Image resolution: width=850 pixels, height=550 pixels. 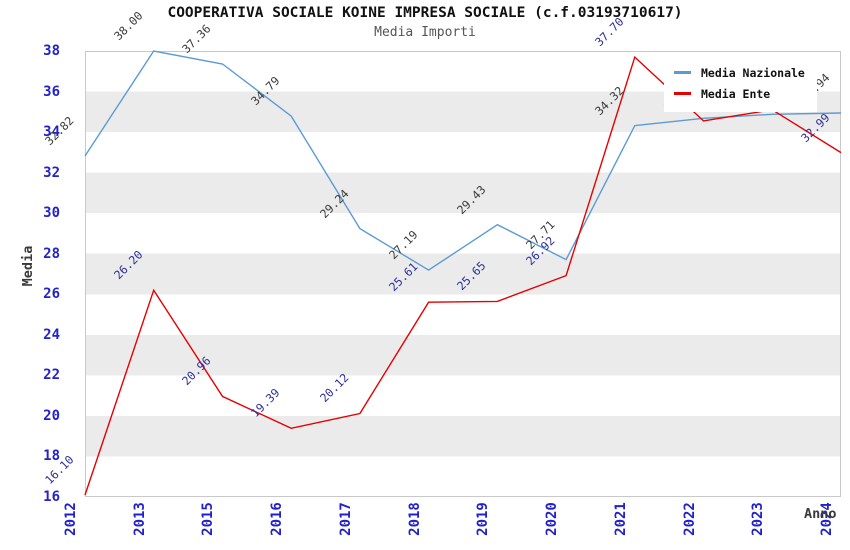 What do you see at coordinates (51, 375) in the screenshot?
I see `y-tick-label: 22` at bounding box center [51, 375].